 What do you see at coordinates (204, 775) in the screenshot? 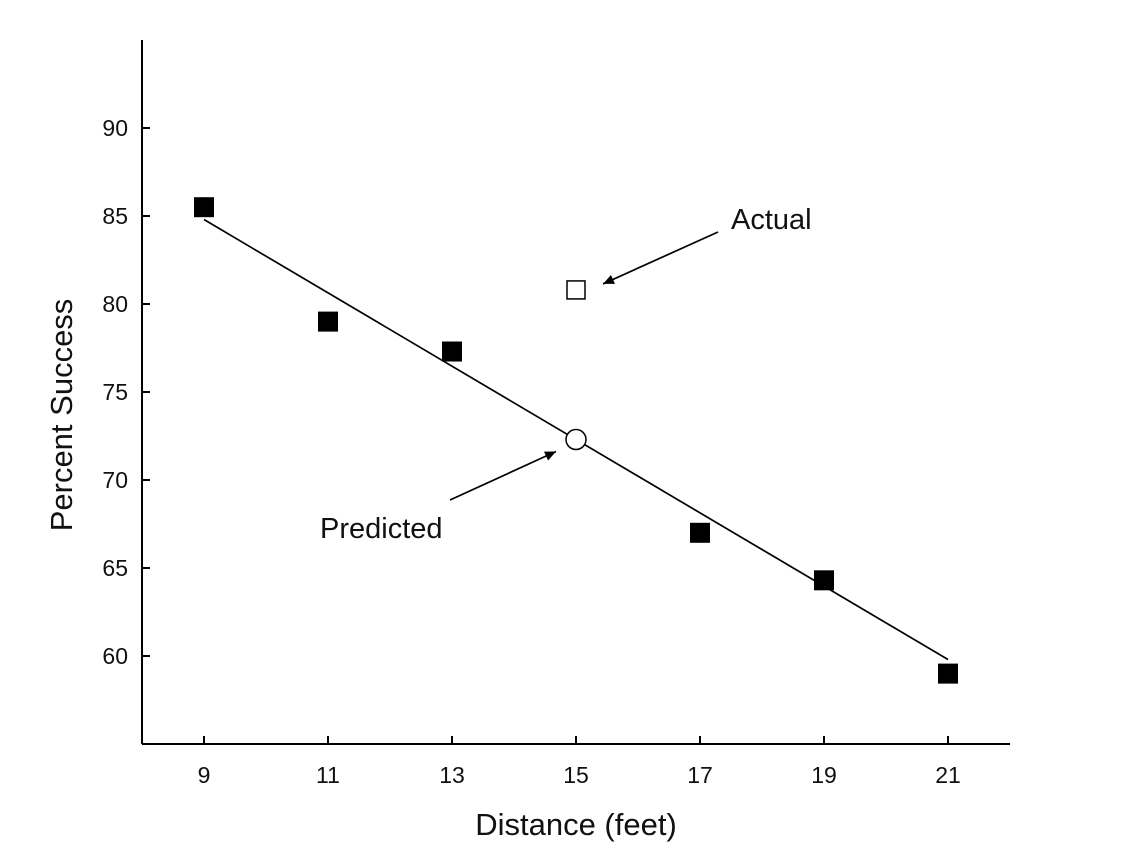
I see `x-tick-label: 9` at bounding box center [204, 775].